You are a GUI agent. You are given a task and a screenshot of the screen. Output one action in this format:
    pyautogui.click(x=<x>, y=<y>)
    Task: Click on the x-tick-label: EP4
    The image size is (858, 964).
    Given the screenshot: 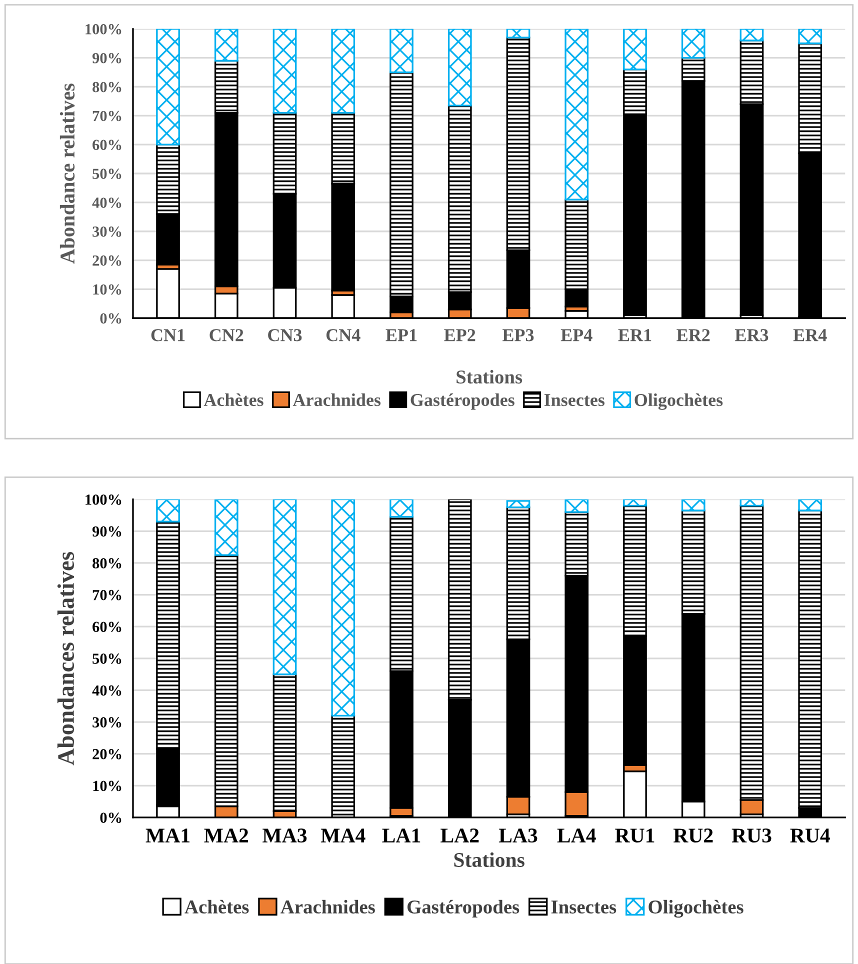 What is the action you would take?
    pyautogui.click(x=576, y=335)
    